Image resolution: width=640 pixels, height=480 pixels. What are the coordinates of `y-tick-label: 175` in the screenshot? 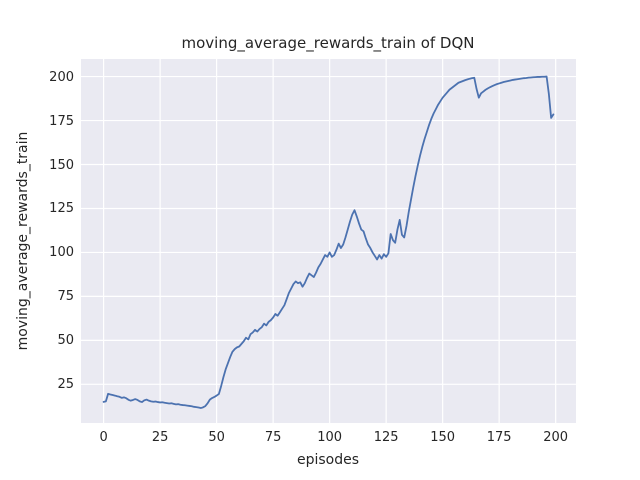 It's located at (61, 121).